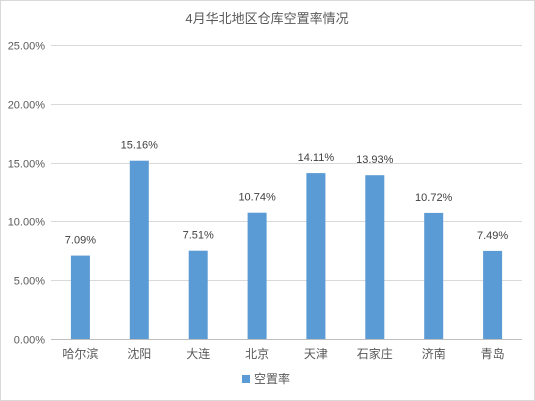  I want to click on data-label: 7.49%, so click(492, 236).